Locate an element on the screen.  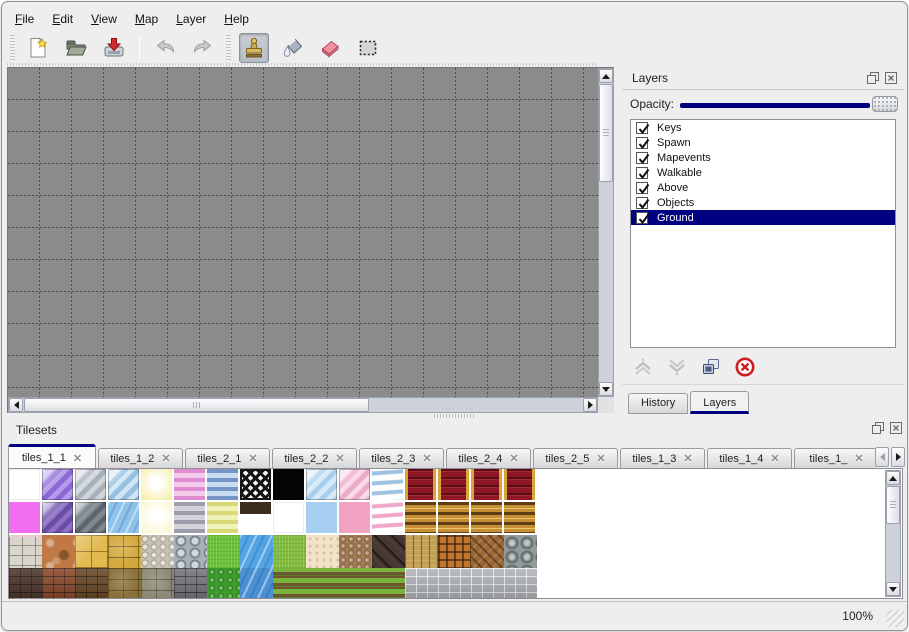
tile-carpet-r0-c15 is located at coordinates (519, 484).